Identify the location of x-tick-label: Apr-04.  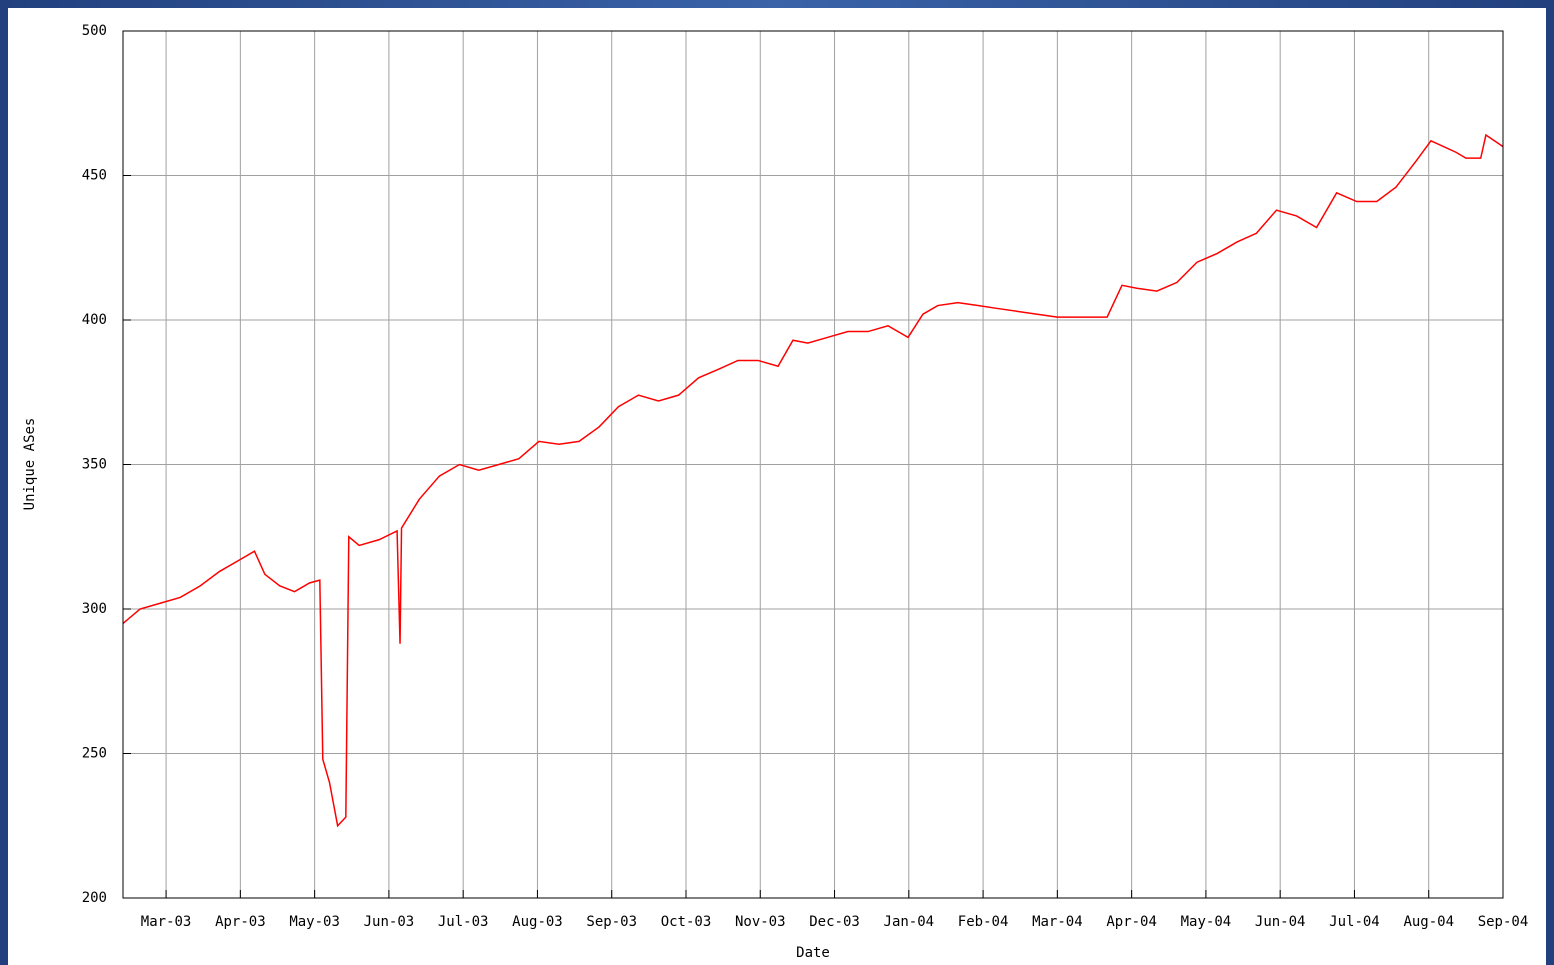
(1131, 922).